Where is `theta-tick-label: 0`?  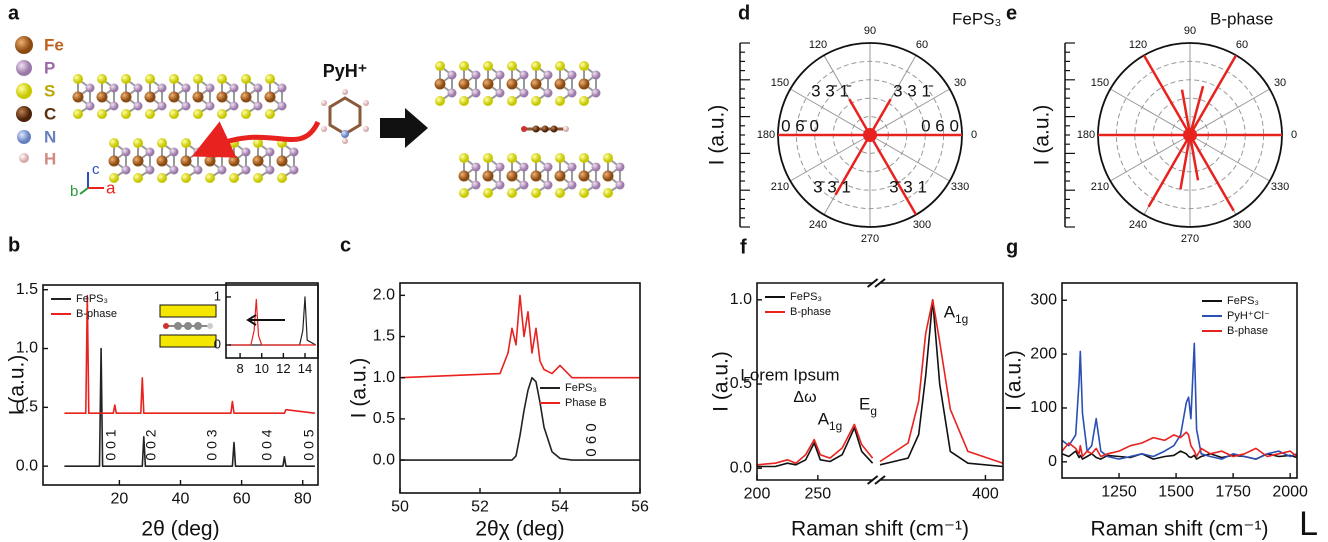 theta-tick-label: 0 is located at coordinates (1294, 135).